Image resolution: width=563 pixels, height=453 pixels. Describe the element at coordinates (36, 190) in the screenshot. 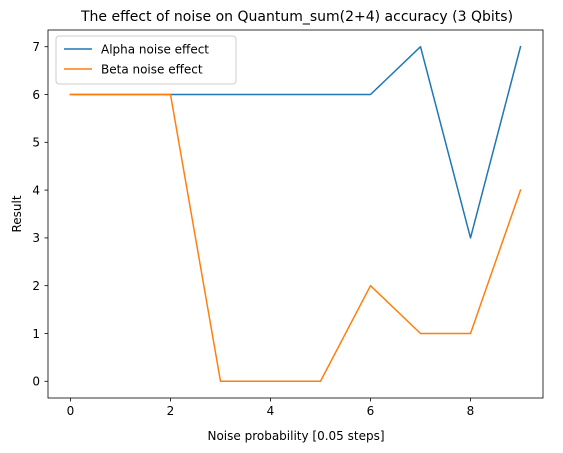

I see `y-tick-label: 4` at that location.